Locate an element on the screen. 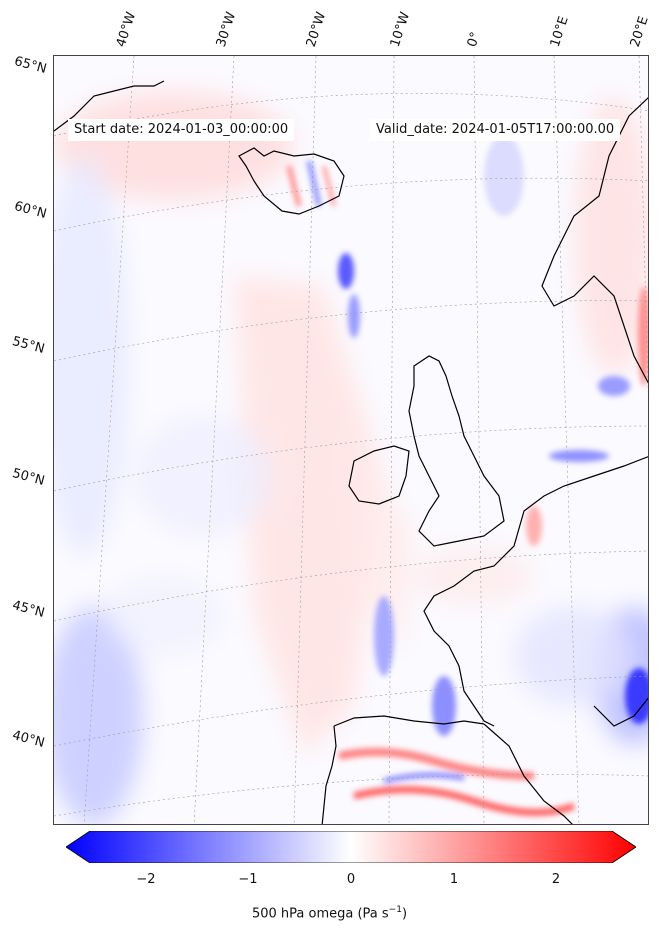 This screenshot has height=936, width=659. lon-label-40w: 40°W is located at coordinates (126, 29).